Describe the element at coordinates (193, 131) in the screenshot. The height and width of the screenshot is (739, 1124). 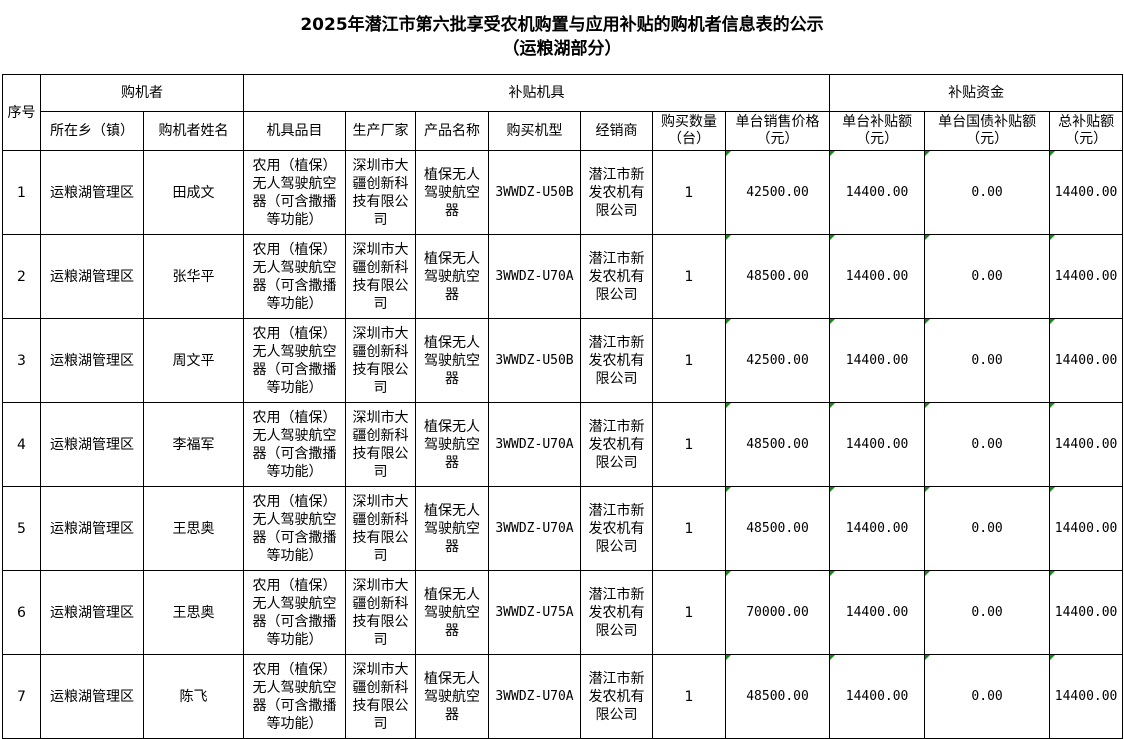
I see `column-header: 购机者姓名` at that location.